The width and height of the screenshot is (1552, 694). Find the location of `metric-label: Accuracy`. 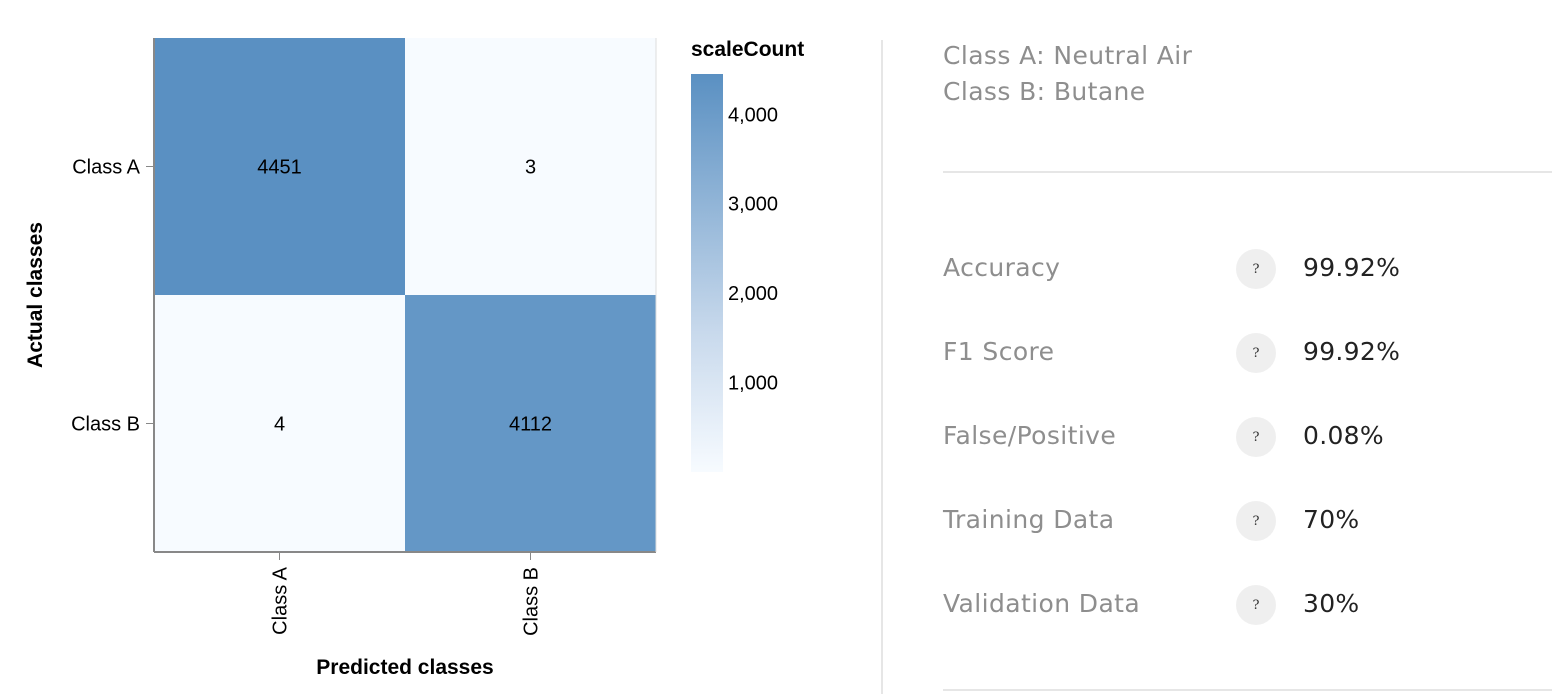

metric-label: Accuracy is located at coordinates (1002, 267).